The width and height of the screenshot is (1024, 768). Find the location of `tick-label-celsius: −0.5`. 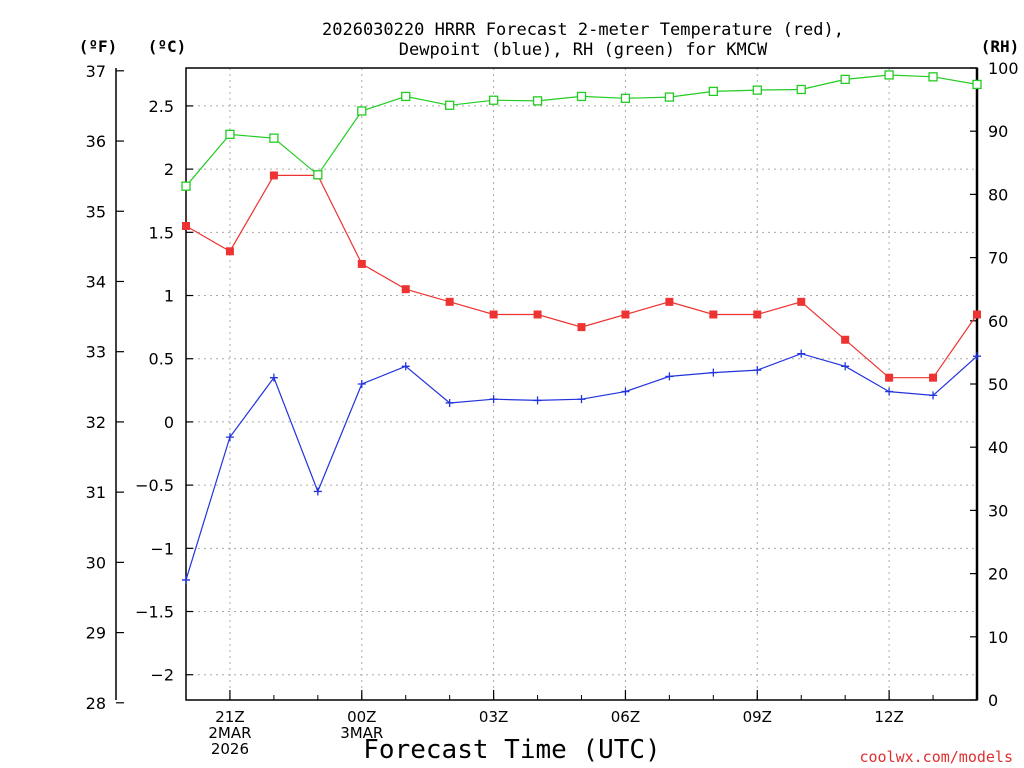

tick-label-celsius: −0.5 is located at coordinates (154, 485).